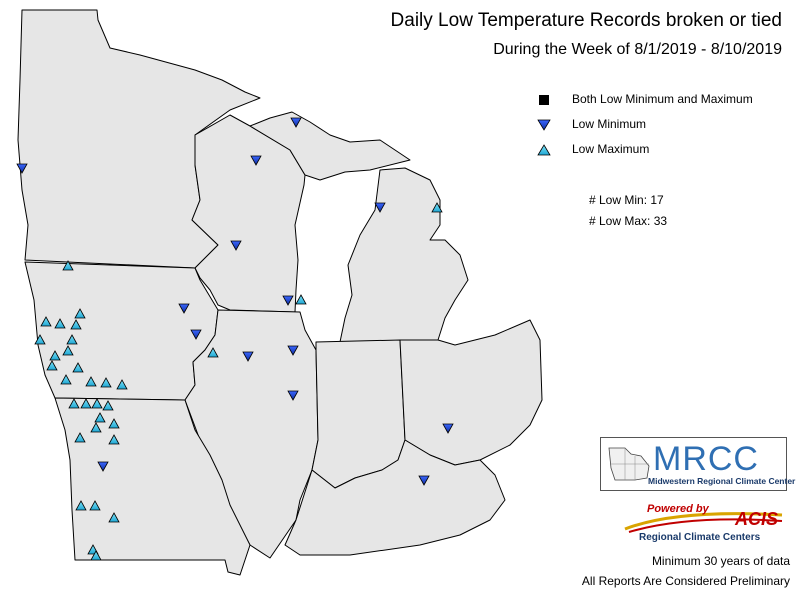 This screenshot has height=600, width=800. I want to click on state-michigan-lp, so click(404, 255).